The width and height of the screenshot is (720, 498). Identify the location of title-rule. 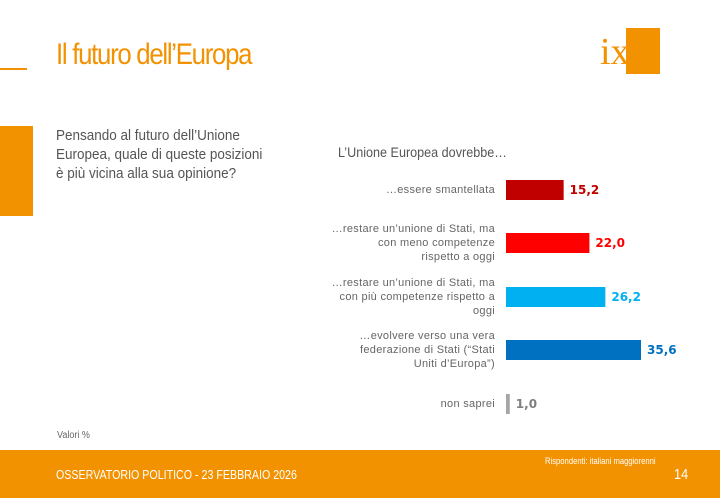
(13, 69).